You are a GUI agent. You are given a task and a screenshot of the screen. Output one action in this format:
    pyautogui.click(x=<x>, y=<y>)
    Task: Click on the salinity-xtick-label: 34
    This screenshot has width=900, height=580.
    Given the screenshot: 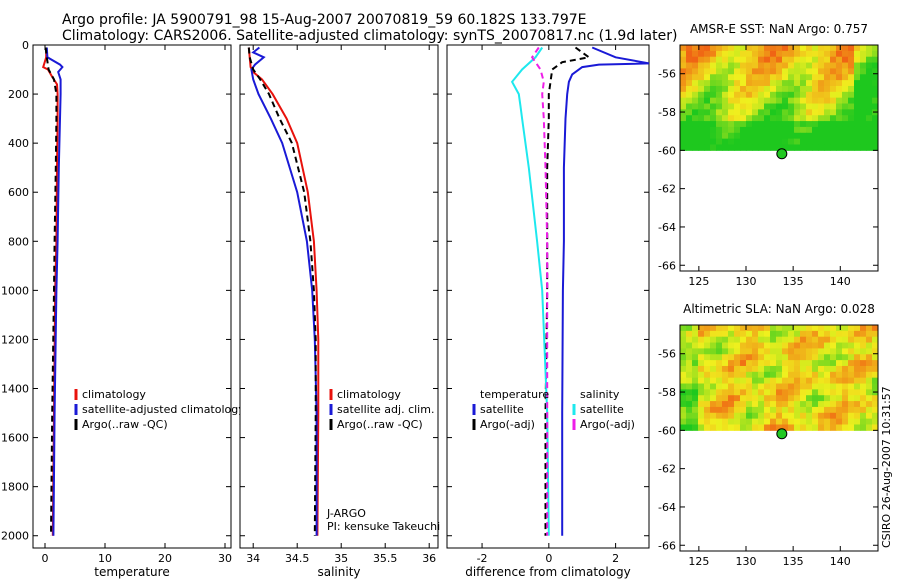 What is the action you would take?
    pyautogui.click(x=253, y=558)
    